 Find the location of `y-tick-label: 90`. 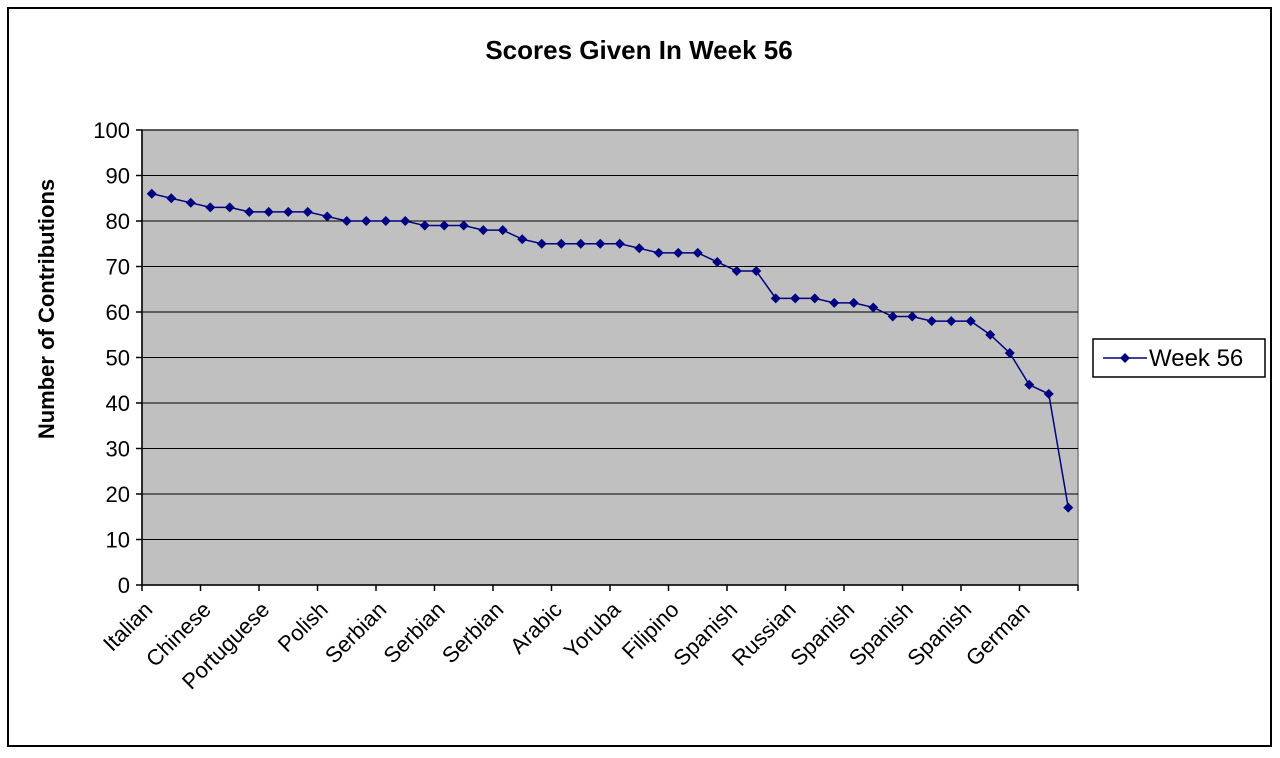

y-tick-label: 90 is located at coordinates (118, 176).